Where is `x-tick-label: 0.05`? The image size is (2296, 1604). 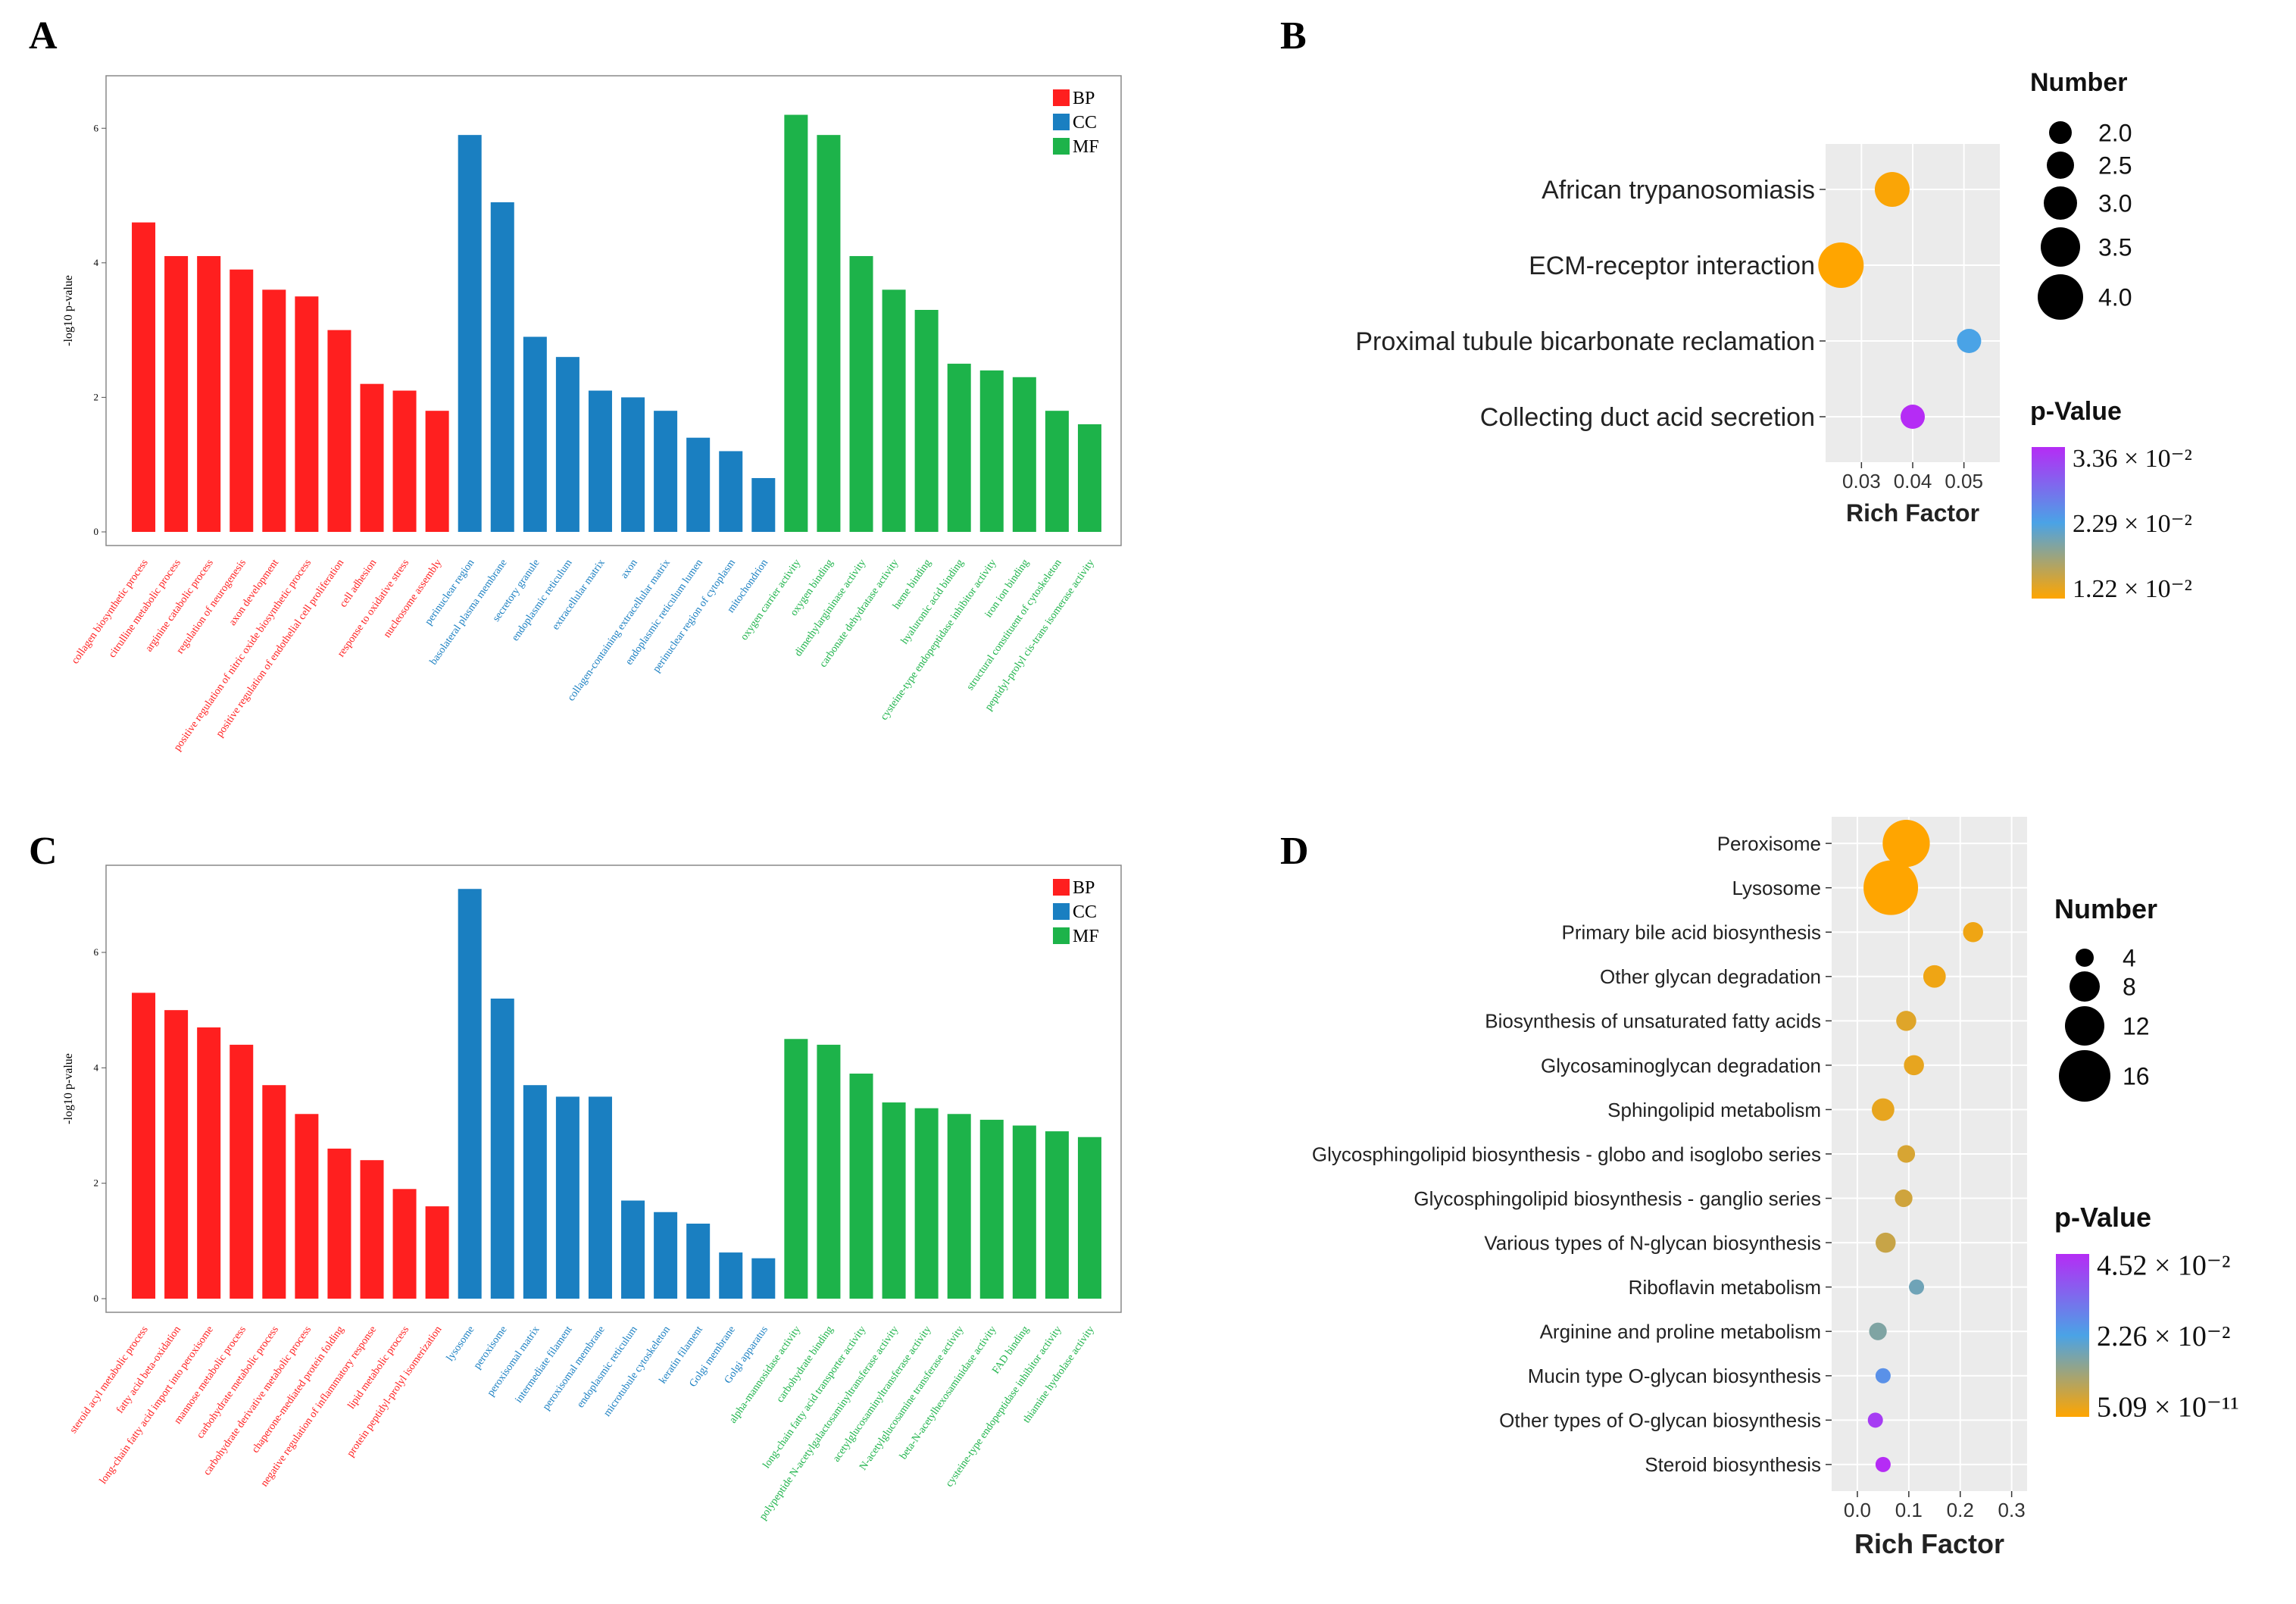
x-tick-label: 0.05 is located at coordinates (1964, 481).